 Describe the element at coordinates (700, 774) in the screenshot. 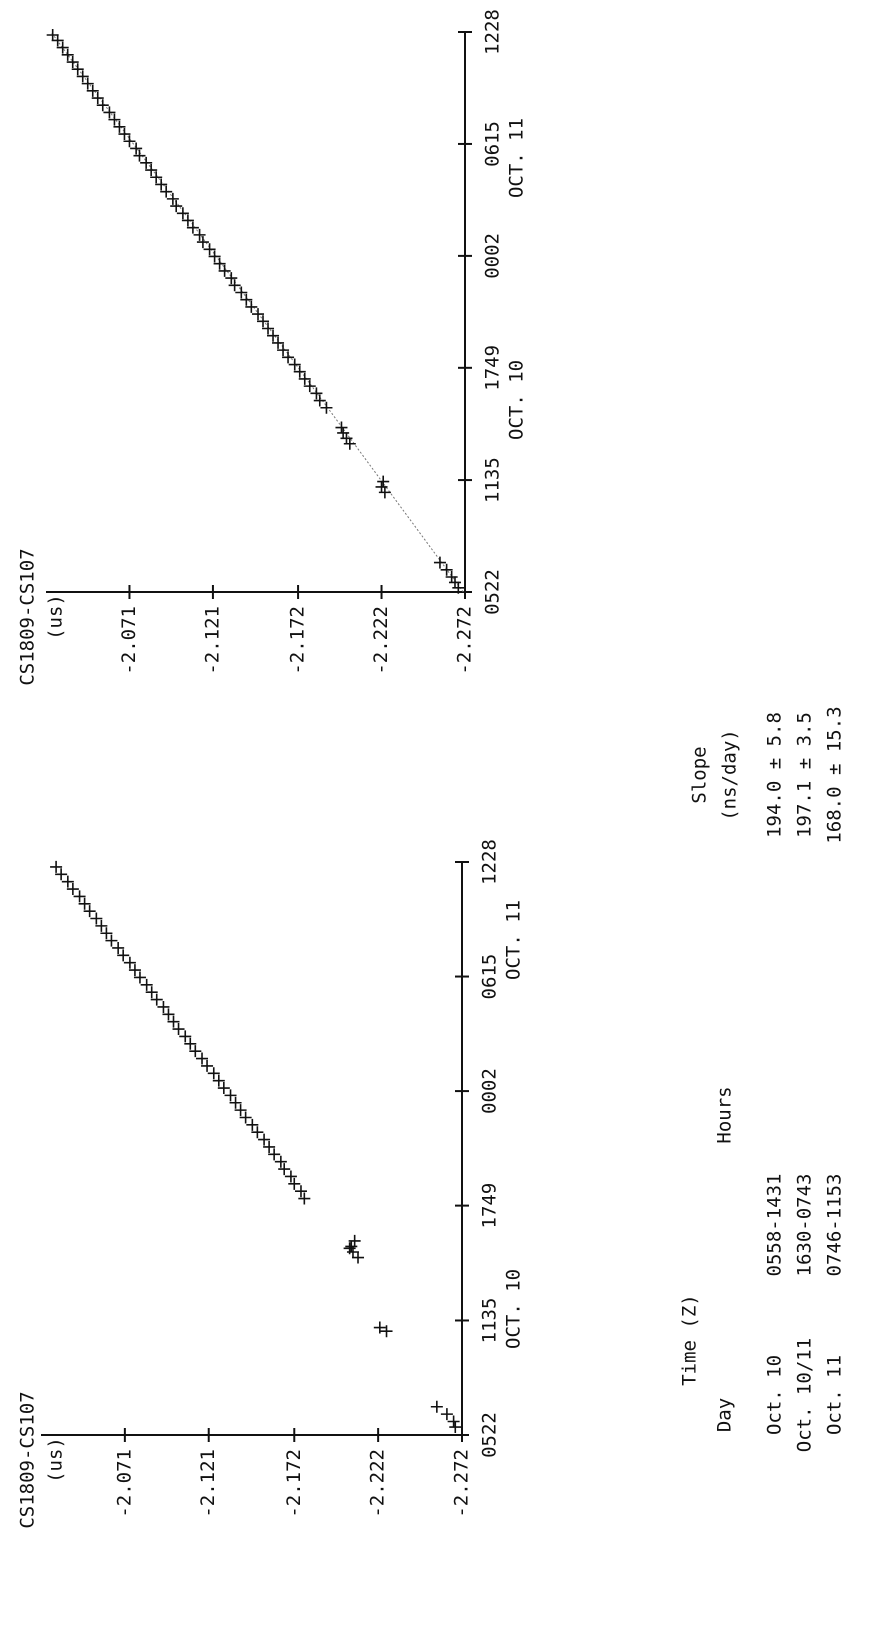

I see `table-header: Slope` at that location.